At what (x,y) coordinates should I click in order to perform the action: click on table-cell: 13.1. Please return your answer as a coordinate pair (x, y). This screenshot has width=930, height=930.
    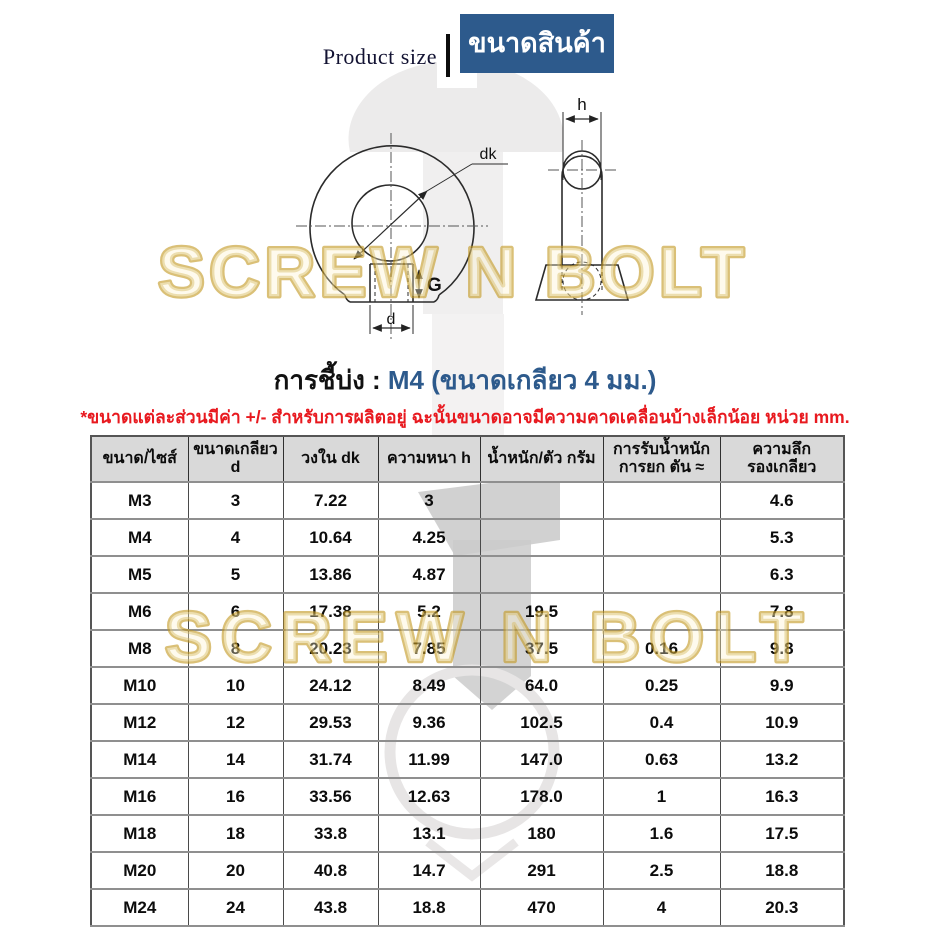
    Looking at the image, I should click on (429, 833).